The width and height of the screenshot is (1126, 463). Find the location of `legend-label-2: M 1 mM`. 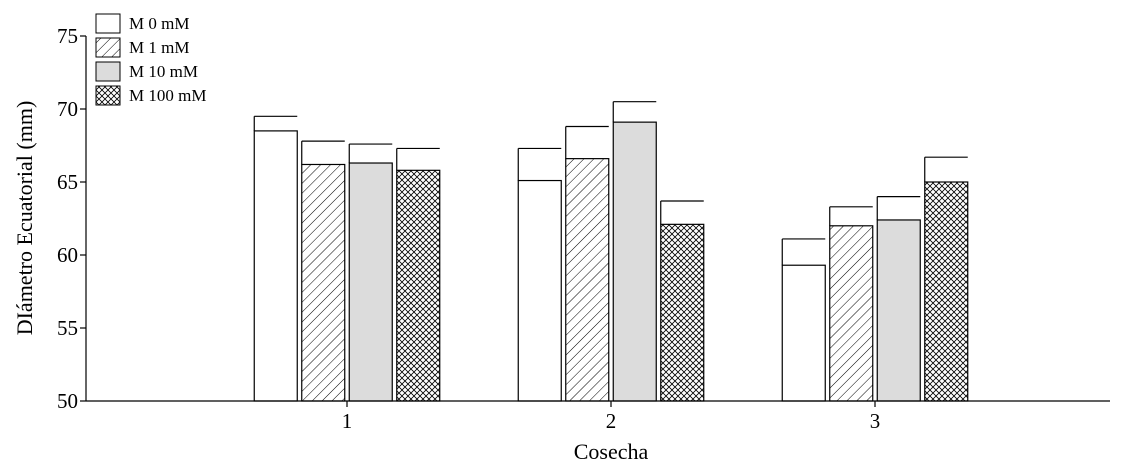

legend-label-2: M 1 mM is located at coordinates (159, 47).